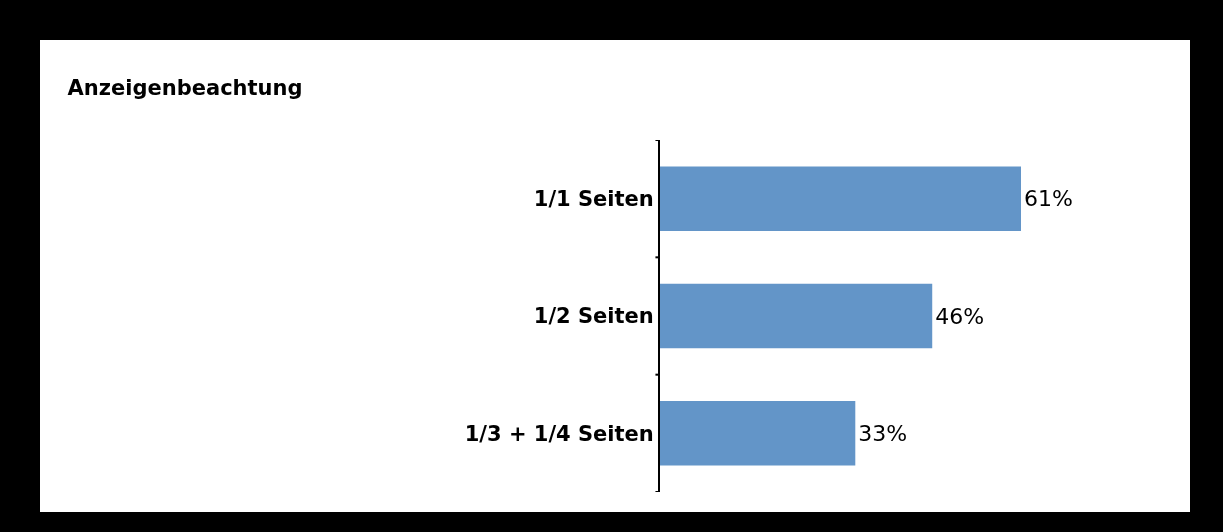  Describe the element at coordinates (185, 87) in the screenshot. I see `text: Anzeigenbeachtung` at that location.